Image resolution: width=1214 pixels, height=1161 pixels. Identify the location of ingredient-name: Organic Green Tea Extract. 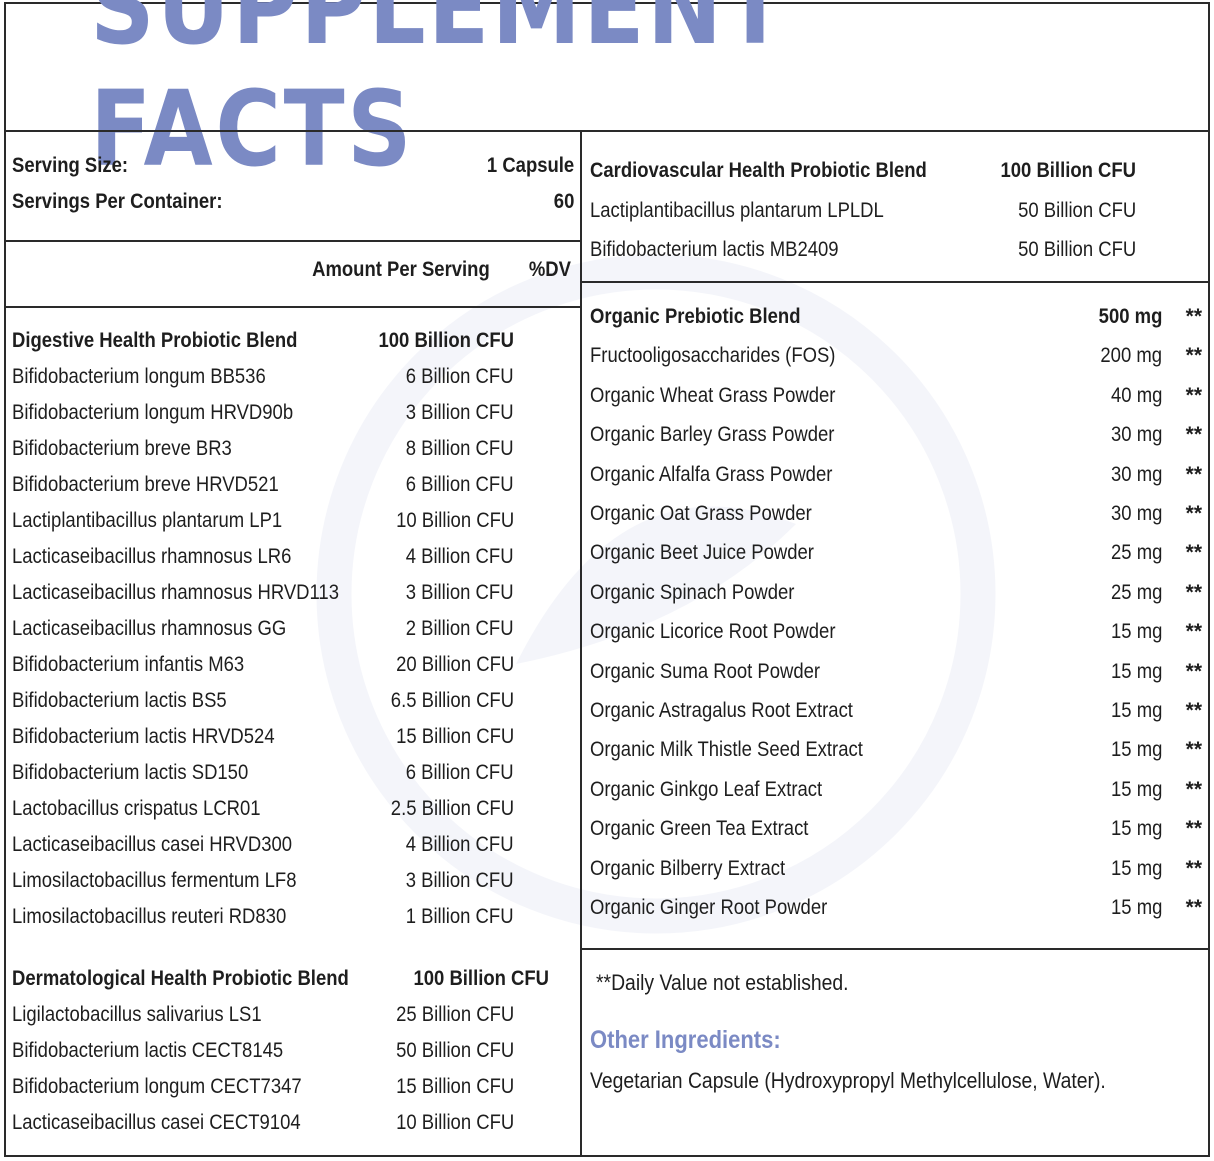
(699, 829).